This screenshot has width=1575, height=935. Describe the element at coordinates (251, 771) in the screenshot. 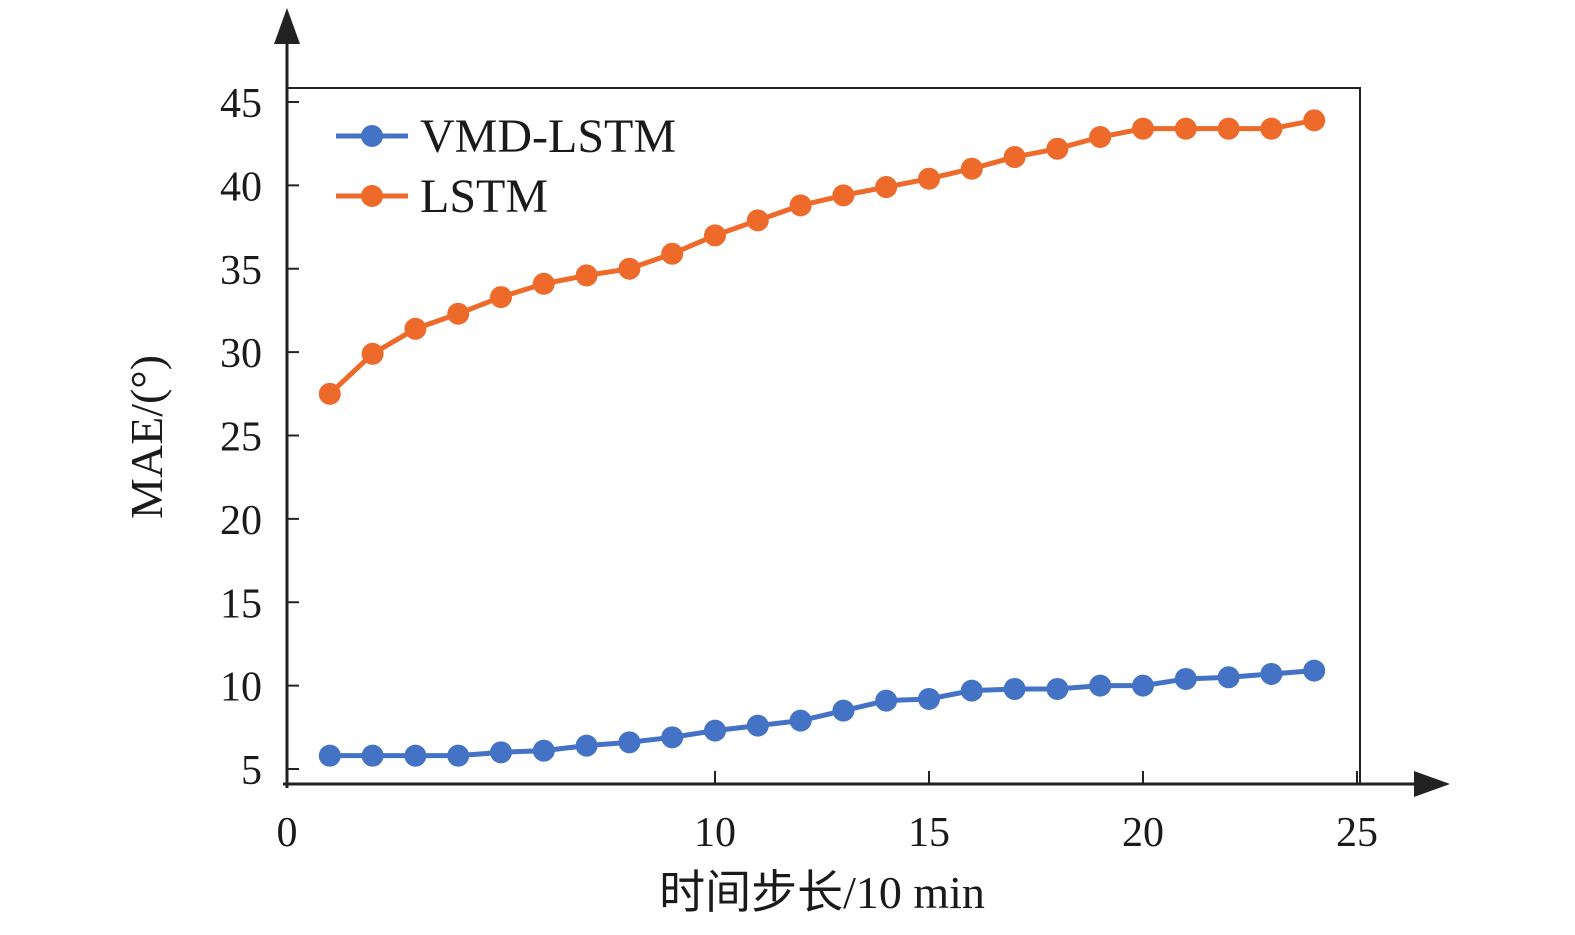

I see `y-tick-label: 5` at that location.